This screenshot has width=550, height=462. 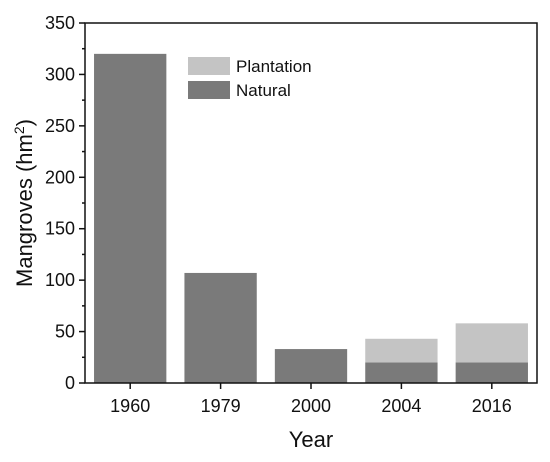 I want to click on legend-swatch-natural, so click(x=209, y=90).